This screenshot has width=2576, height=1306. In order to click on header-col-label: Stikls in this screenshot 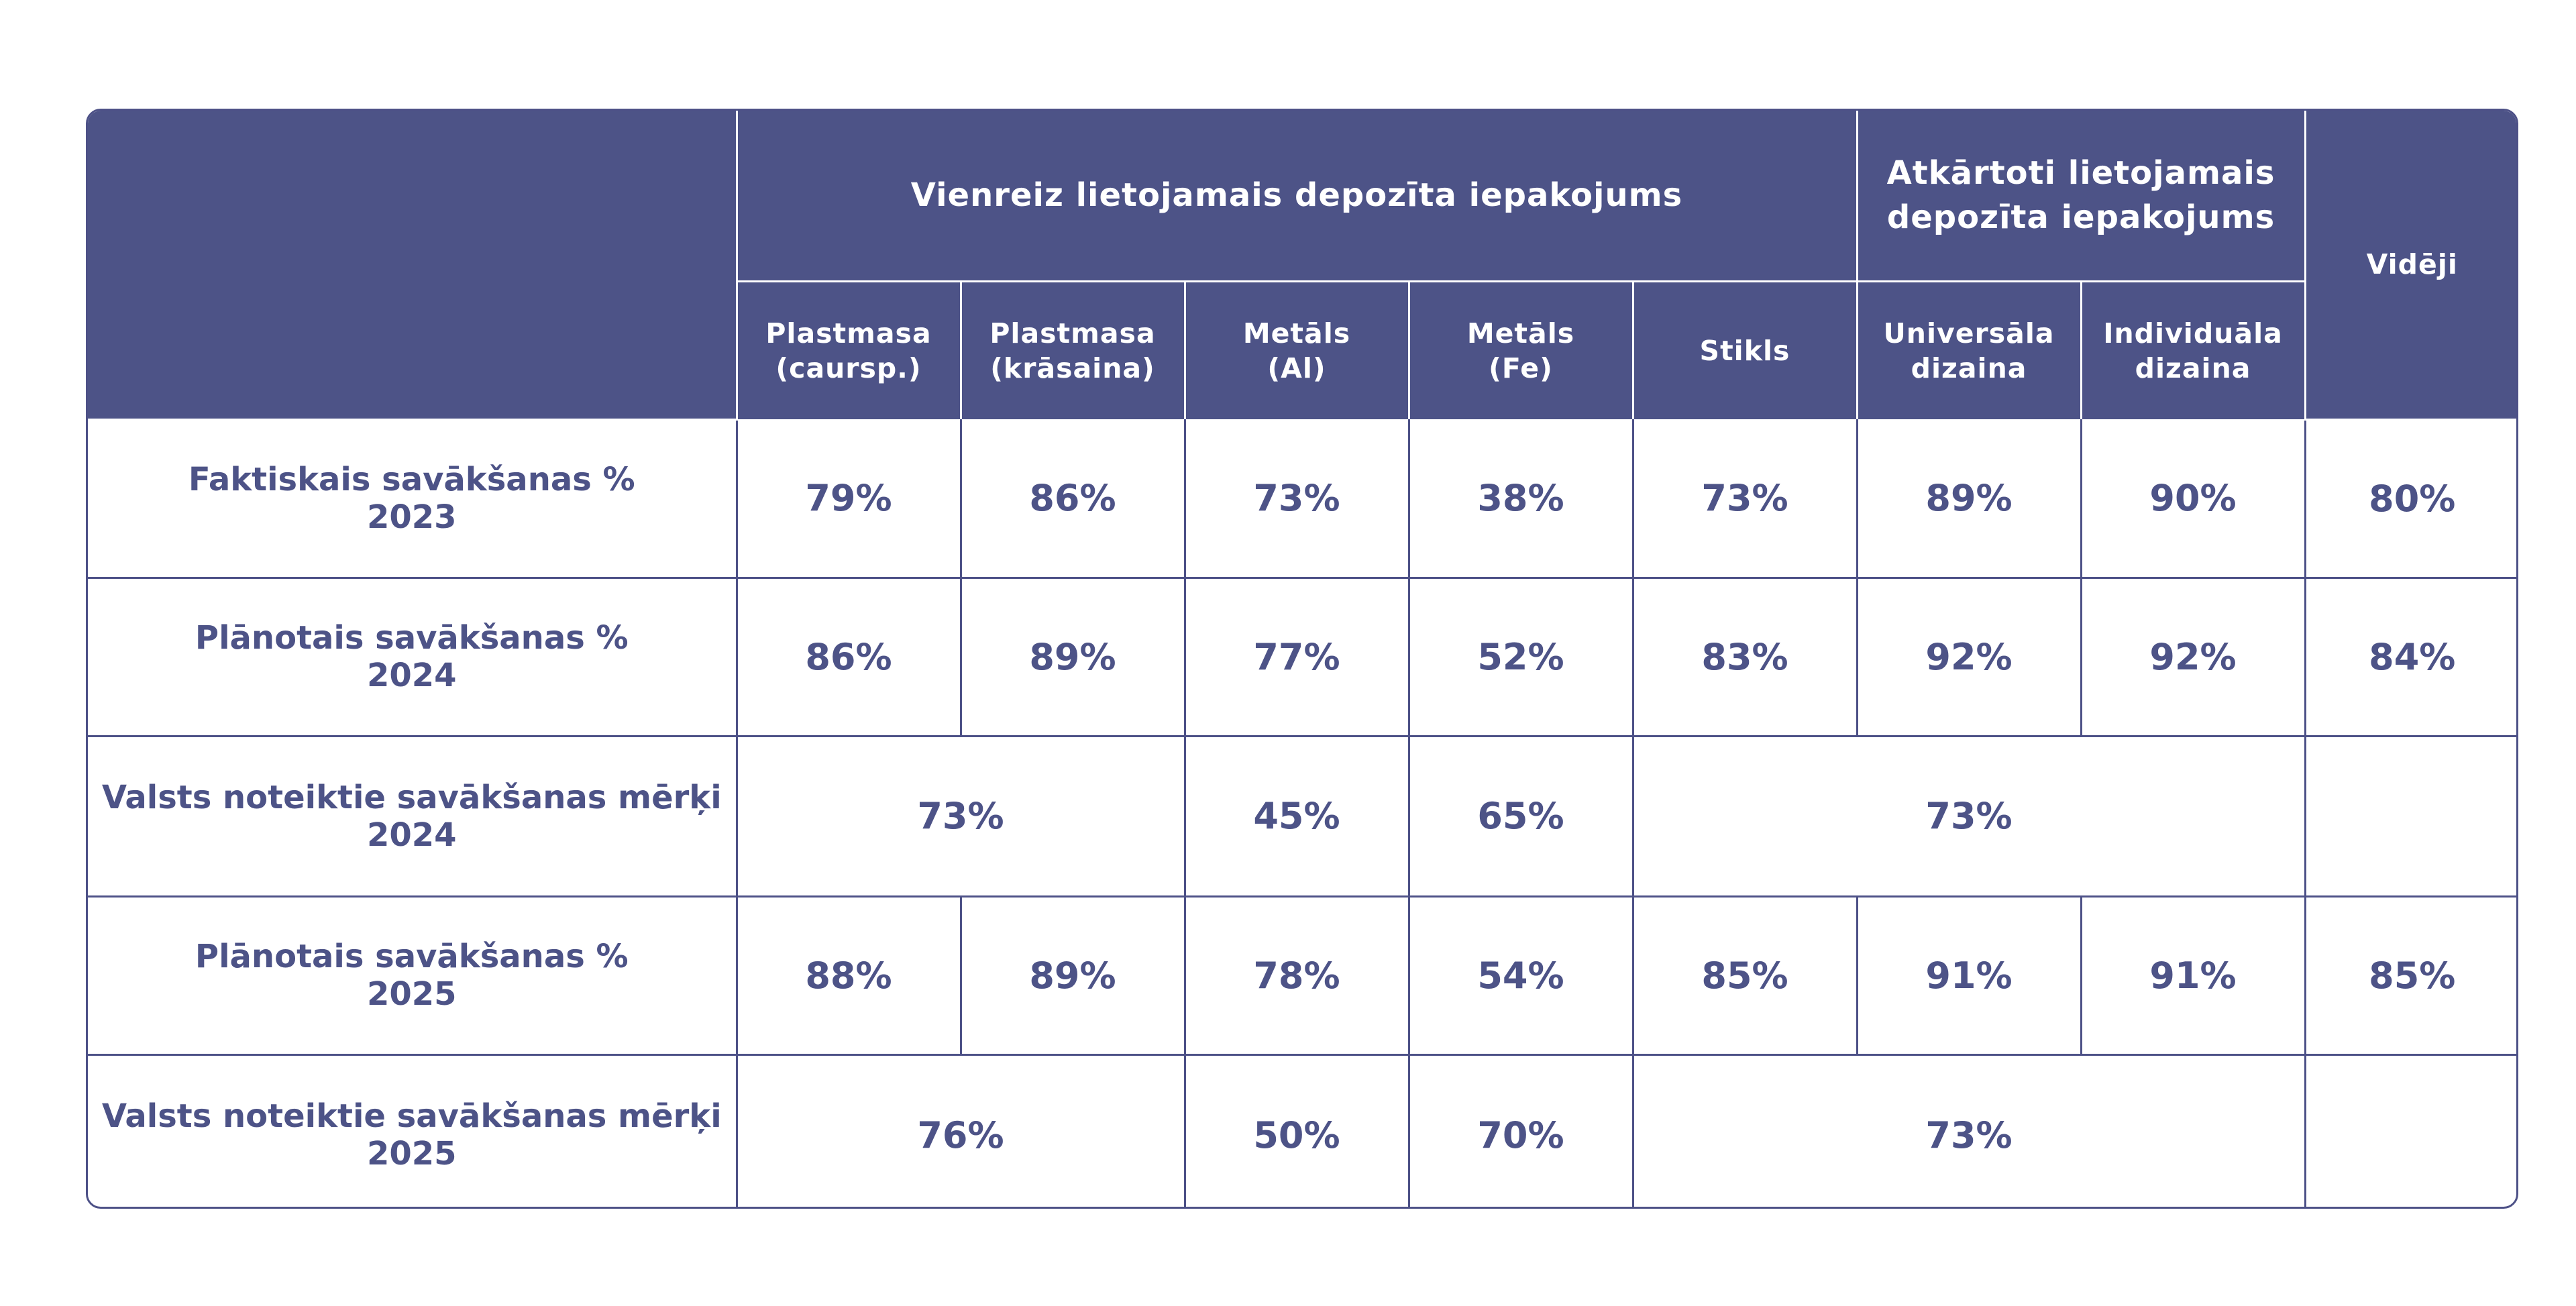, I will do `click(1744, 350)`.